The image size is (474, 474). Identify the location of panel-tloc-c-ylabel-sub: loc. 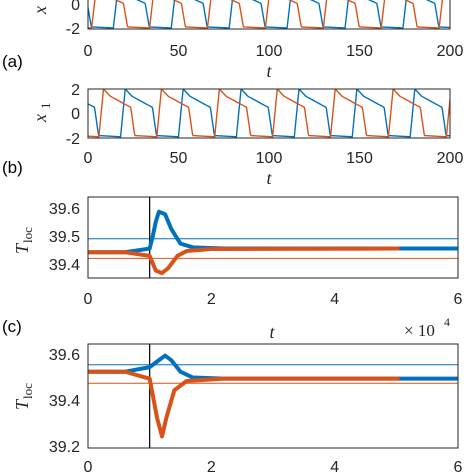
(27, 391).